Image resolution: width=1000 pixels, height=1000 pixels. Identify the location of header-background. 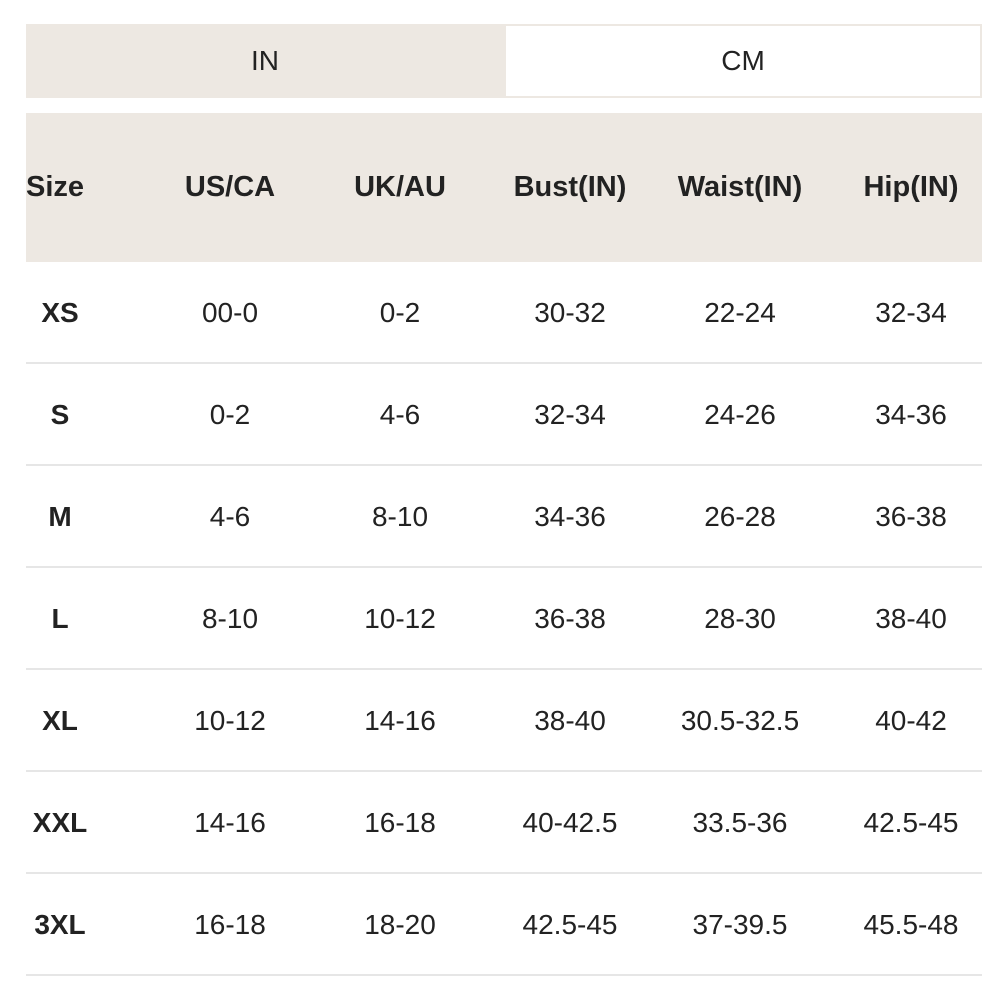
(504, 187).